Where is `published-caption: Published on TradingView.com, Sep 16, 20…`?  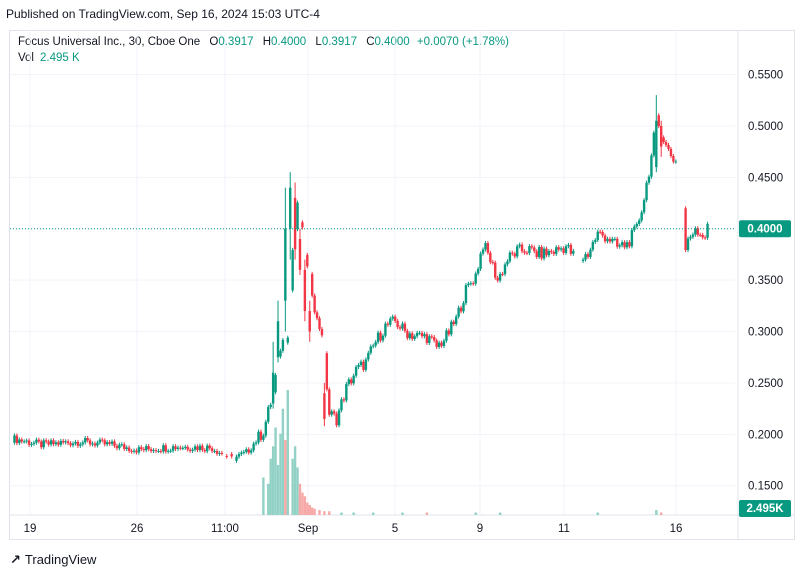
published-caption: Published on TradingView.com, Sep 16, 20… is located at coordinates (163, 14).